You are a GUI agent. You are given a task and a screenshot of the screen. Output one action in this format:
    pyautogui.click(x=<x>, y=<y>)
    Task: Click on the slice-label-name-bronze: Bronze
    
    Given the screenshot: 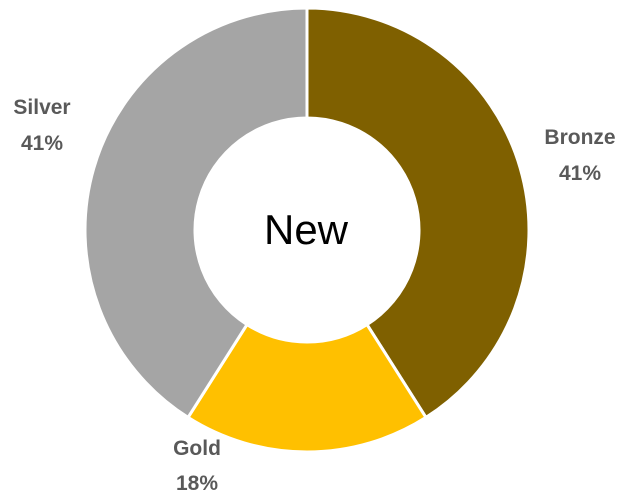 What is the action you would take?
    pyautogui.click(x=579, y=137)
    